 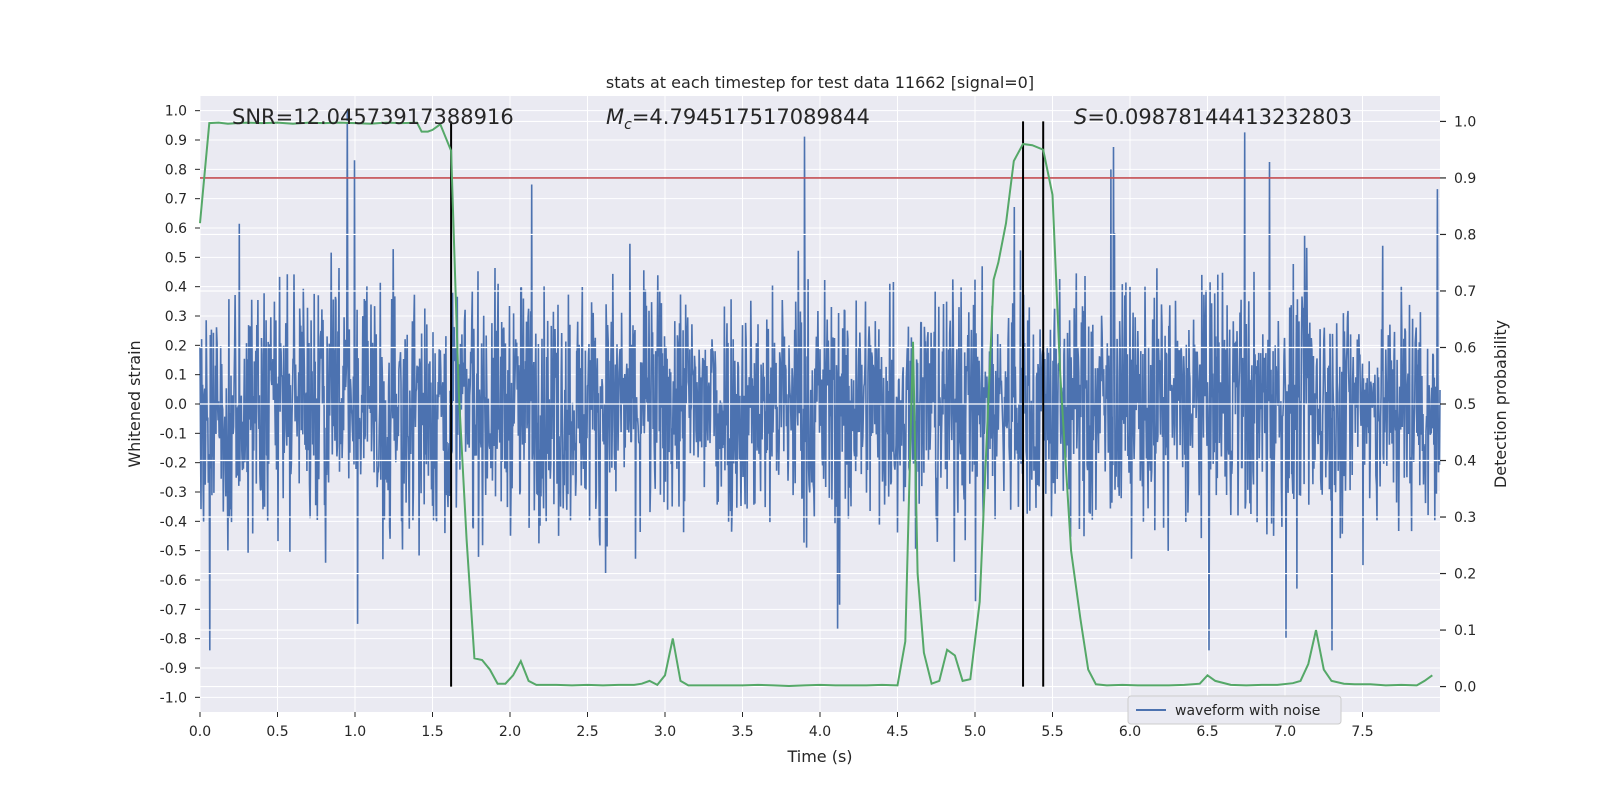 I want to click on y-left-tick-label: 0.7, so click(x=176, y=200).